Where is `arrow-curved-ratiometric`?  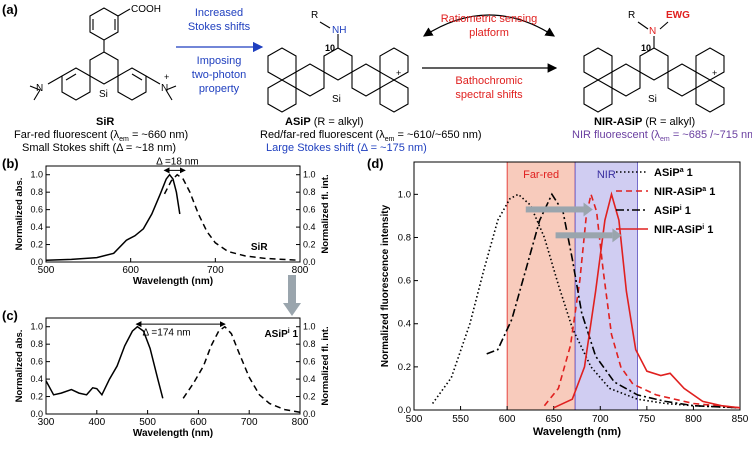
arrow-curved-ratiometric is located at coordinates (489, 25).